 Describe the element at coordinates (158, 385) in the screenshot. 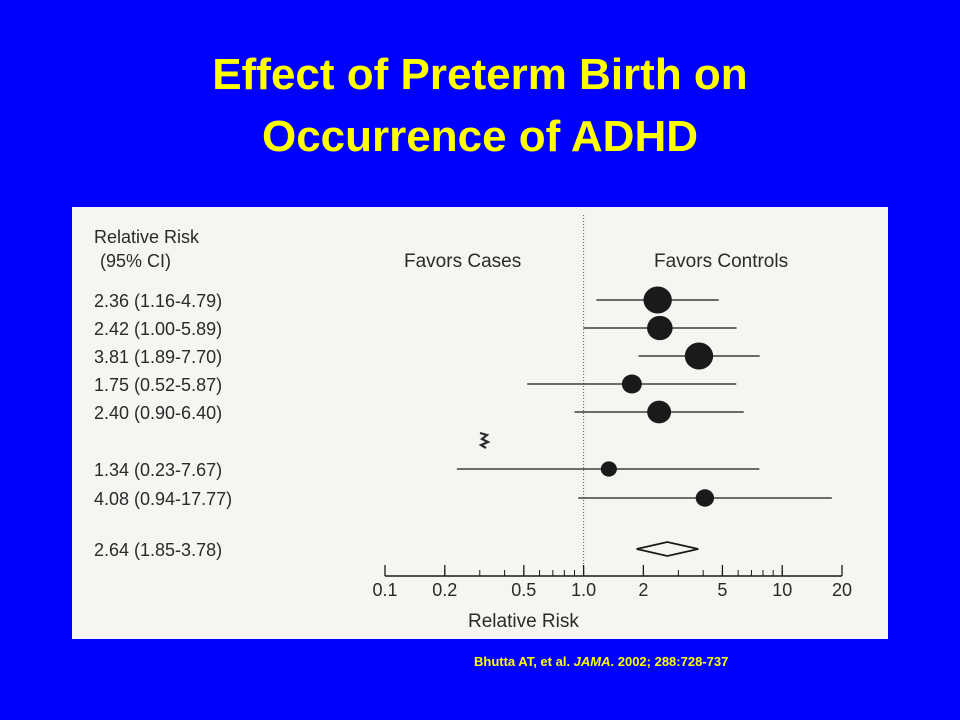

I see `study-label: 1.75 (0.52-5.87)` at that location.